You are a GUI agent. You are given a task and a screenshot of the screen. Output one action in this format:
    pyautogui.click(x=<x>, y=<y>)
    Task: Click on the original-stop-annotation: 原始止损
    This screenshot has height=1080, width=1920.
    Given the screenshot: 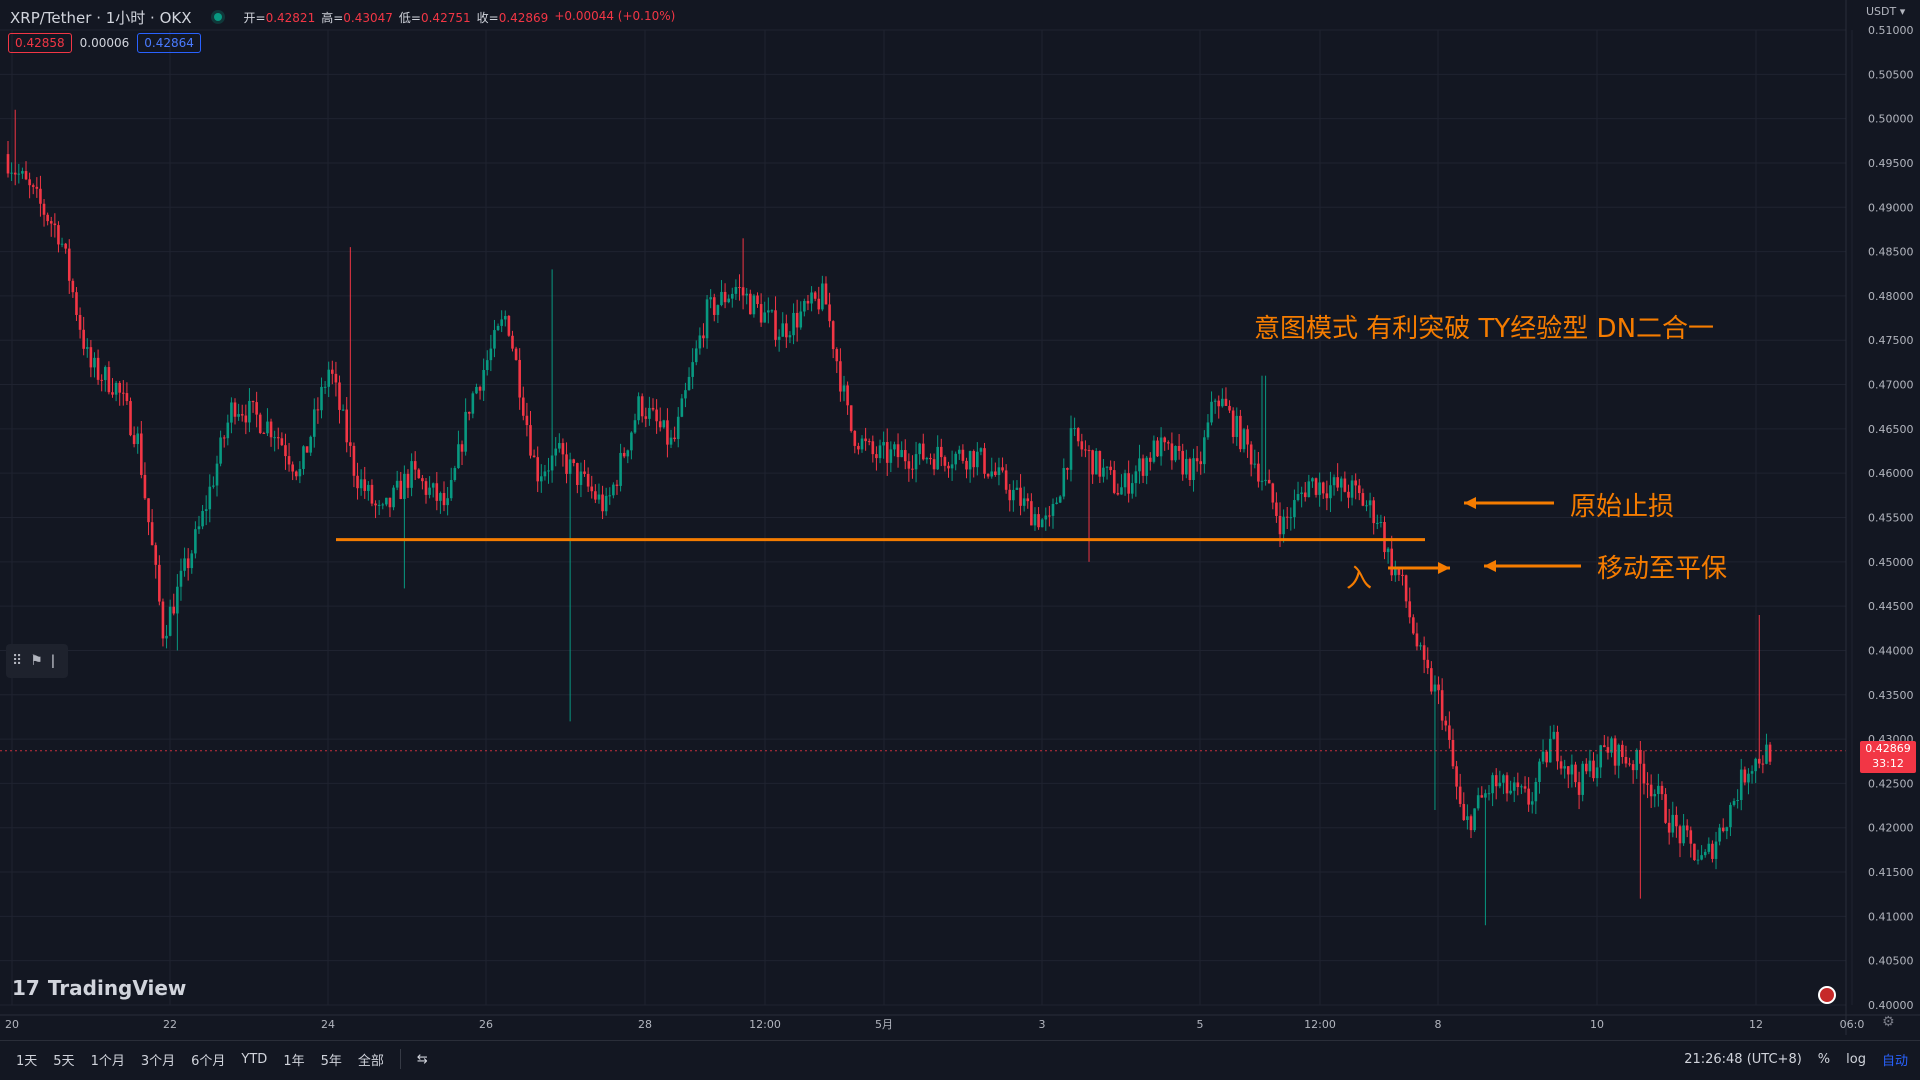 What is the action you would take?
    pyautogui.click(x=1622, y=507)
    